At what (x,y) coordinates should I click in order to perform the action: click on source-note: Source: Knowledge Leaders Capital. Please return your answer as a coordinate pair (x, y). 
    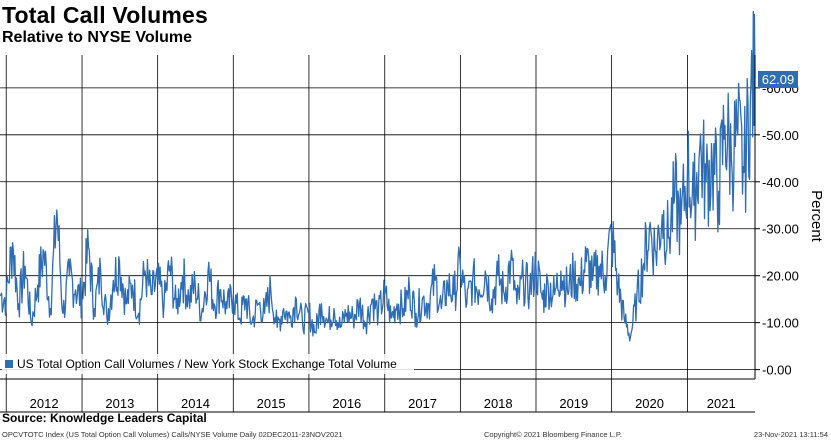
    Looking at the image, I should click on (104, 418).